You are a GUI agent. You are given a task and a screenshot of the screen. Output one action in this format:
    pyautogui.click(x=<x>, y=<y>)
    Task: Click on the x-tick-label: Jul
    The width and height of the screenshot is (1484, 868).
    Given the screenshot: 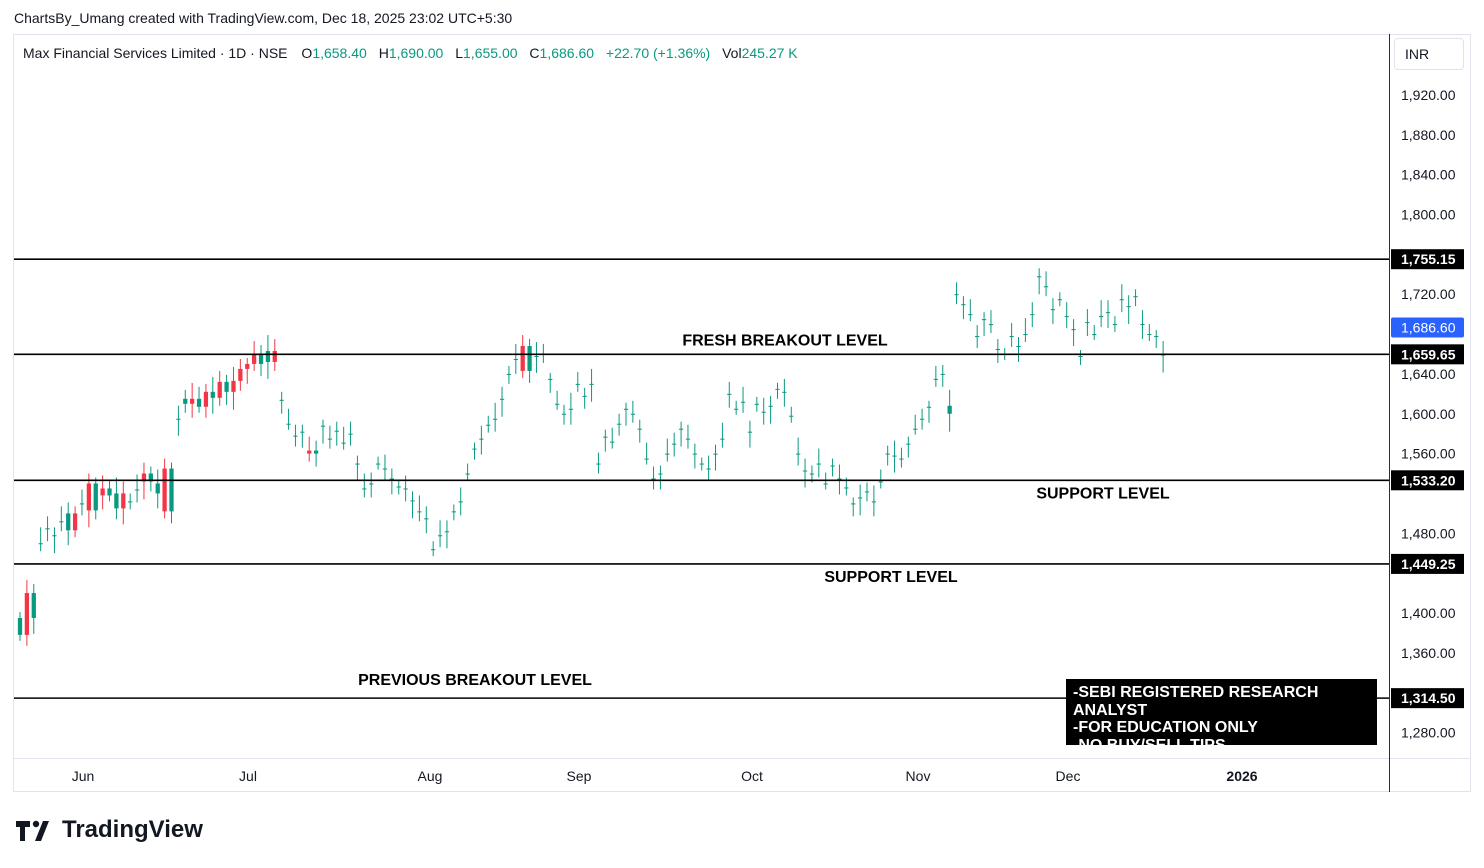 What is the action you would take?
    pyautogui.click(x=248, y=776)
    